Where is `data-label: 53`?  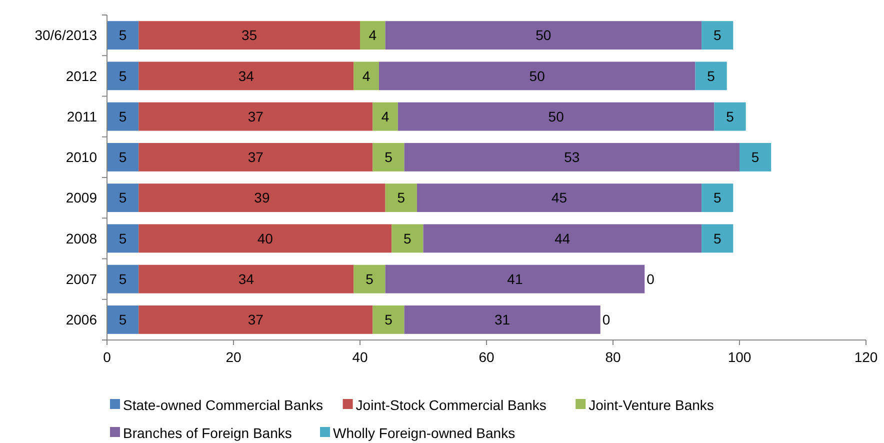
data-label: 53 is located at coordinates (572, 157).